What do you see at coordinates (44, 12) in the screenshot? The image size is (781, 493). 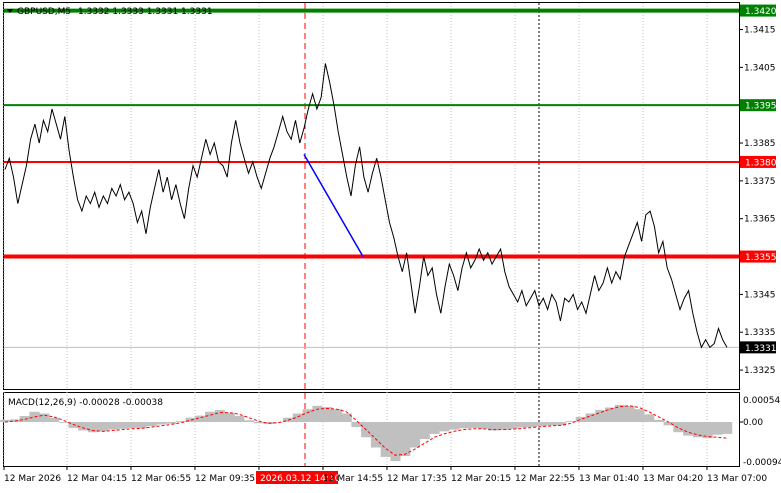 I see `symbol-label: GBPUSD,M5` at bounding box center [44, 12].